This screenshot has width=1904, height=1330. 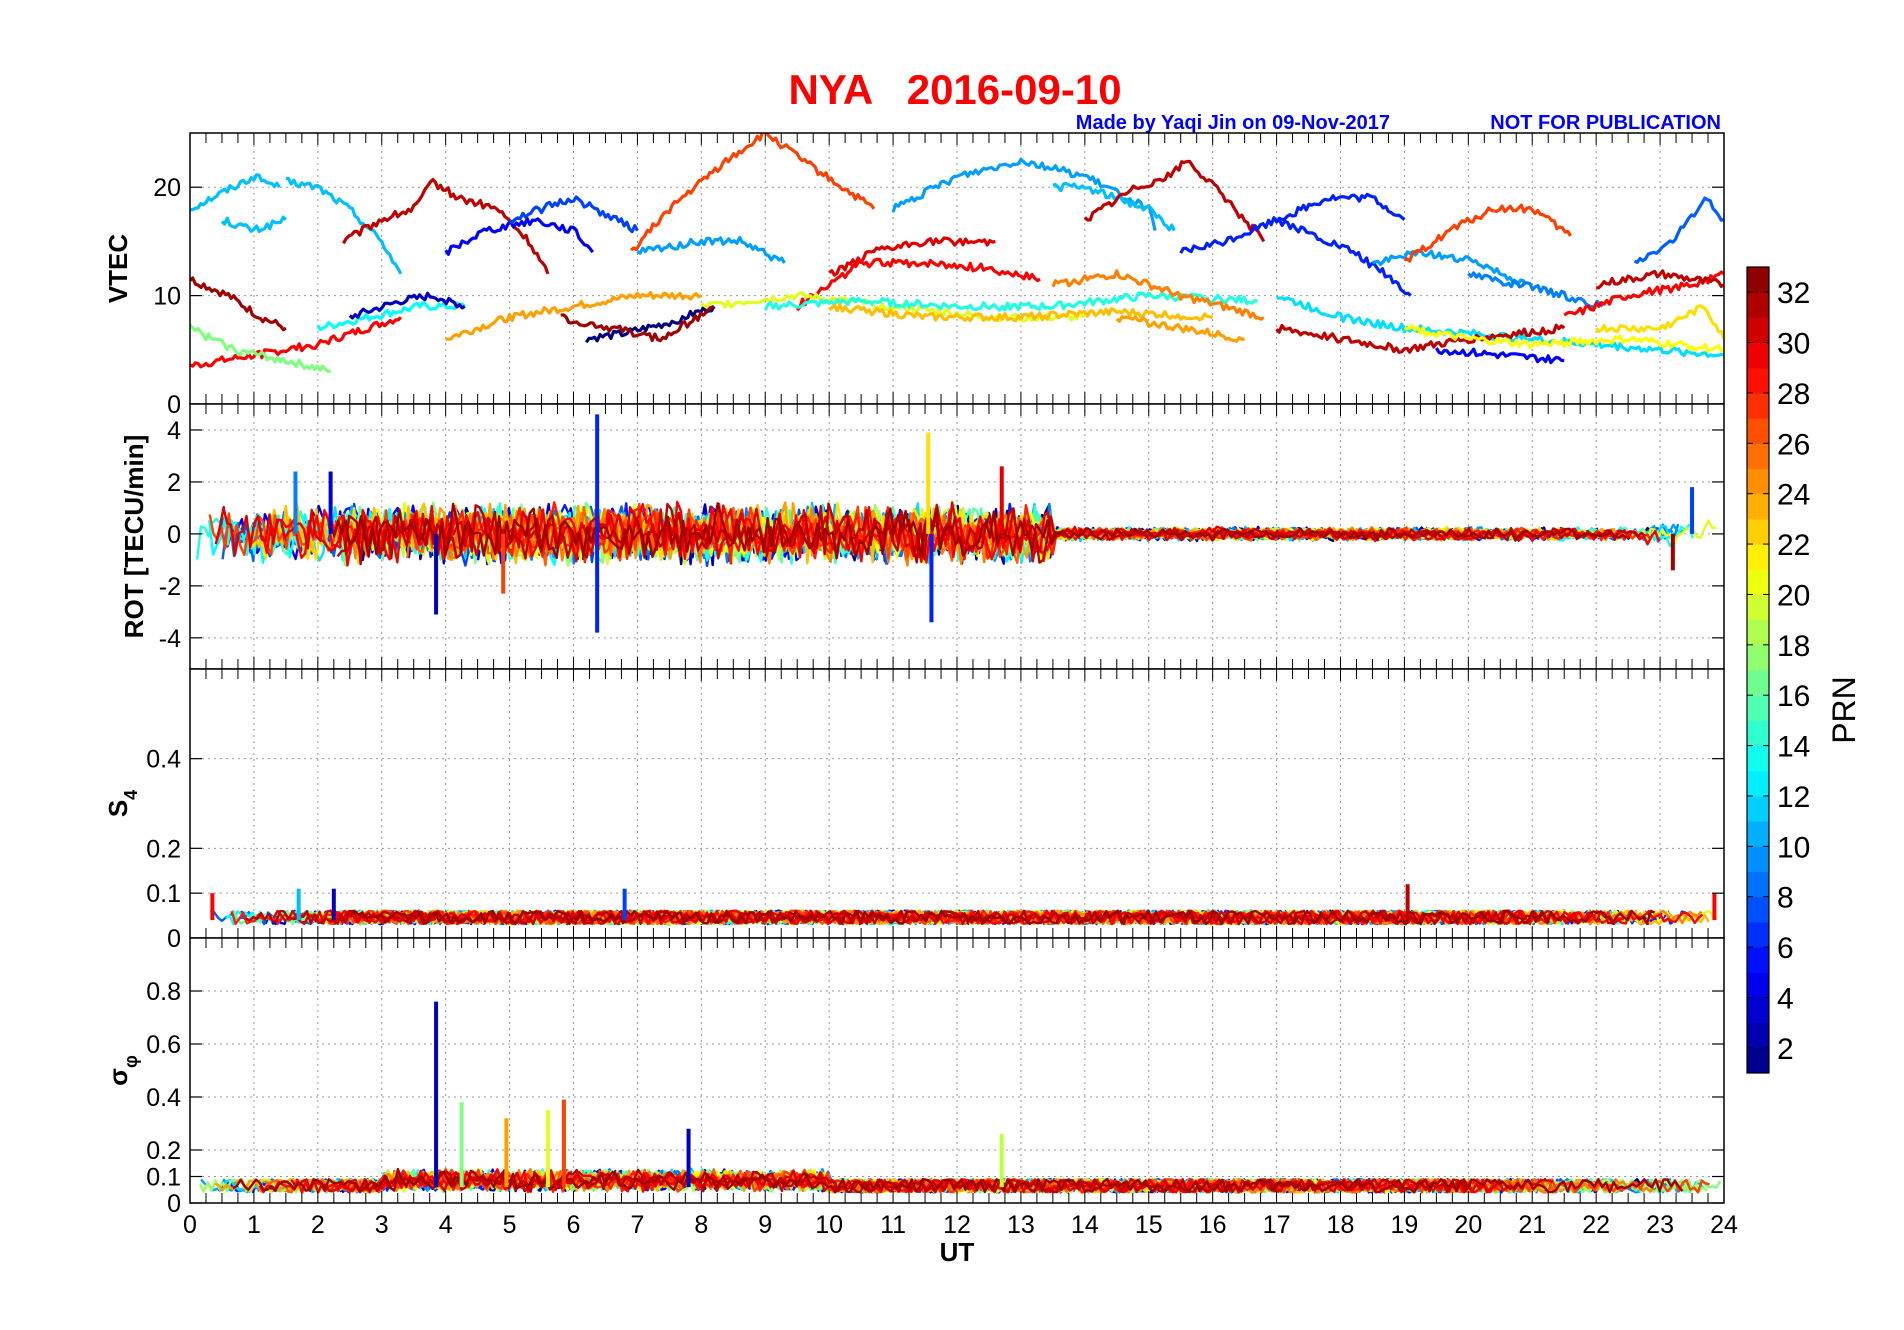 I want to click on x-tick-label: 19, so click(x=1405, y=1225).